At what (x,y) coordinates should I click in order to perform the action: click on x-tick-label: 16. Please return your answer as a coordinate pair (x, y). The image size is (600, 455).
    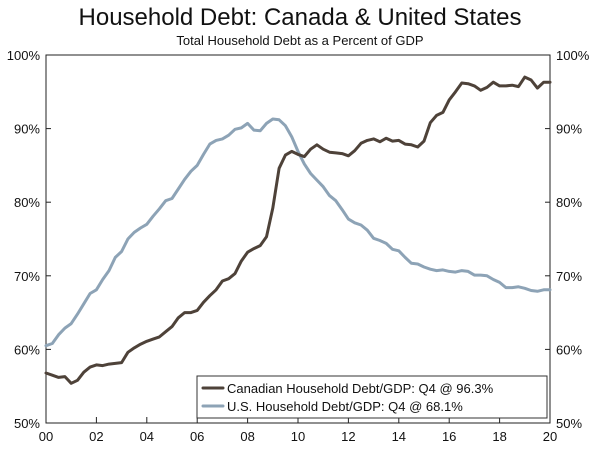
    Looking at the image, I should click on (449, 436).